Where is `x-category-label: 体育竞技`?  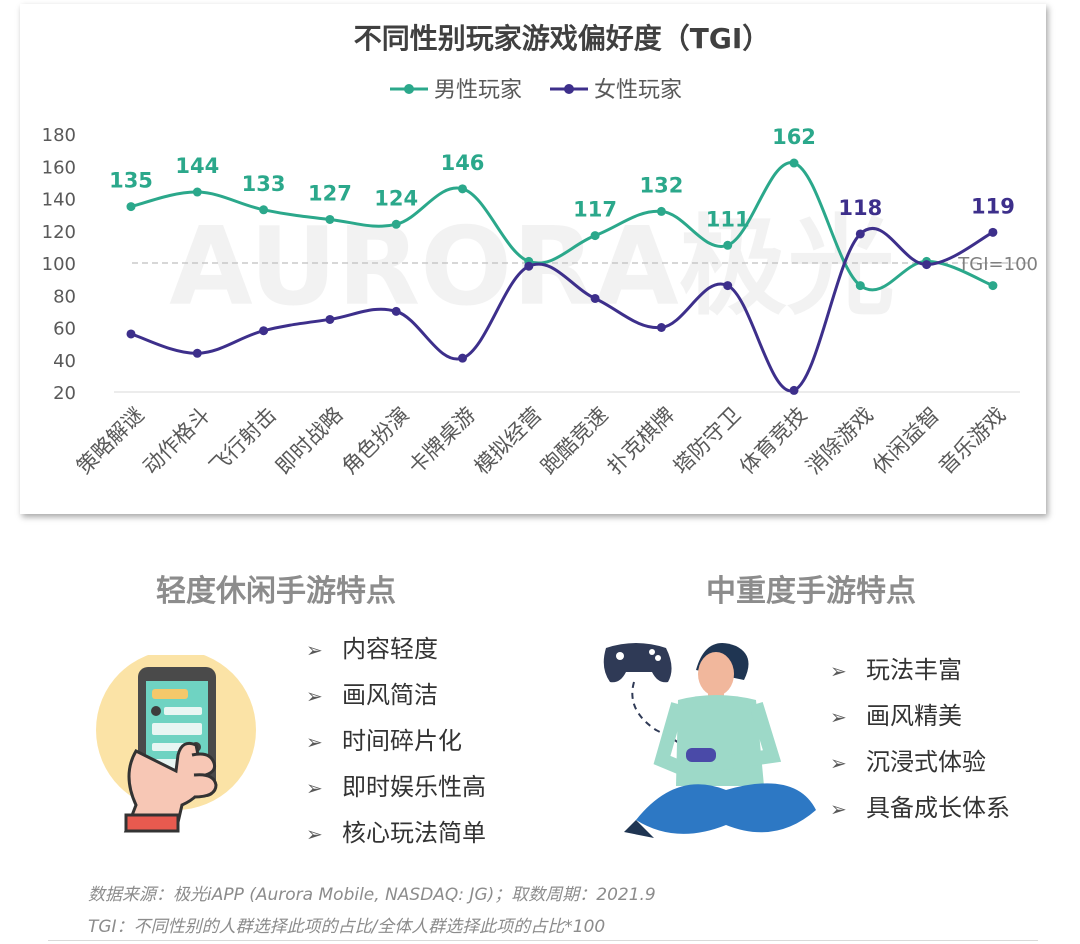 x-category-label: 体育竞技 is located at coordinates (773, 441).